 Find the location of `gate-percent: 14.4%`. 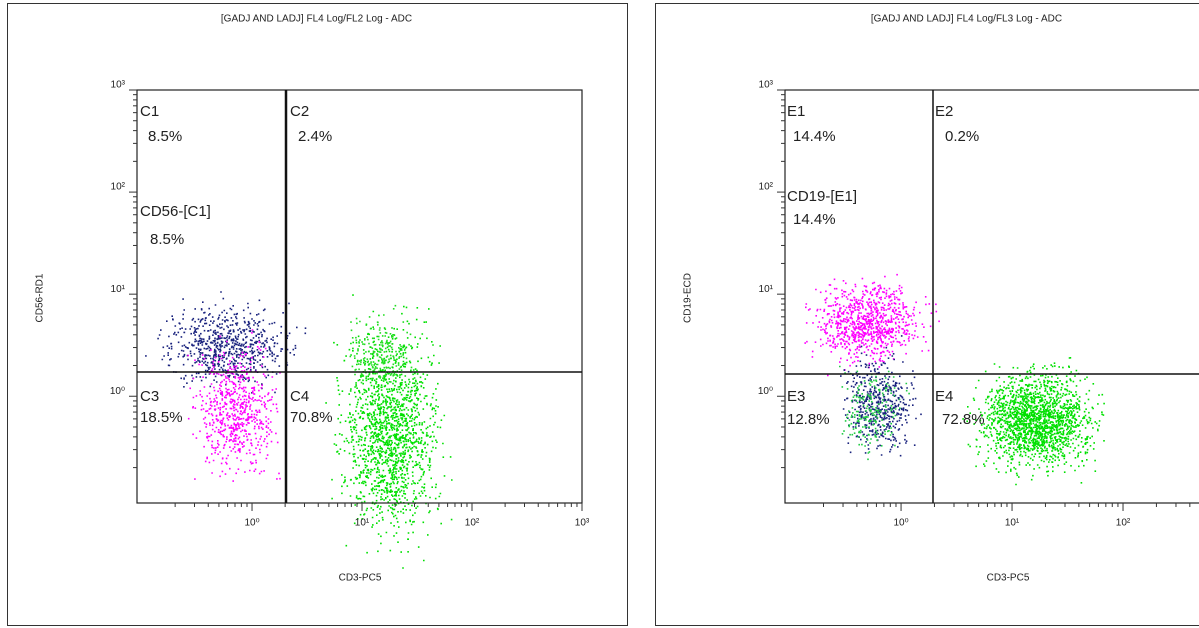

gate-percent: 14.4% is located at coordinates (814, 219).